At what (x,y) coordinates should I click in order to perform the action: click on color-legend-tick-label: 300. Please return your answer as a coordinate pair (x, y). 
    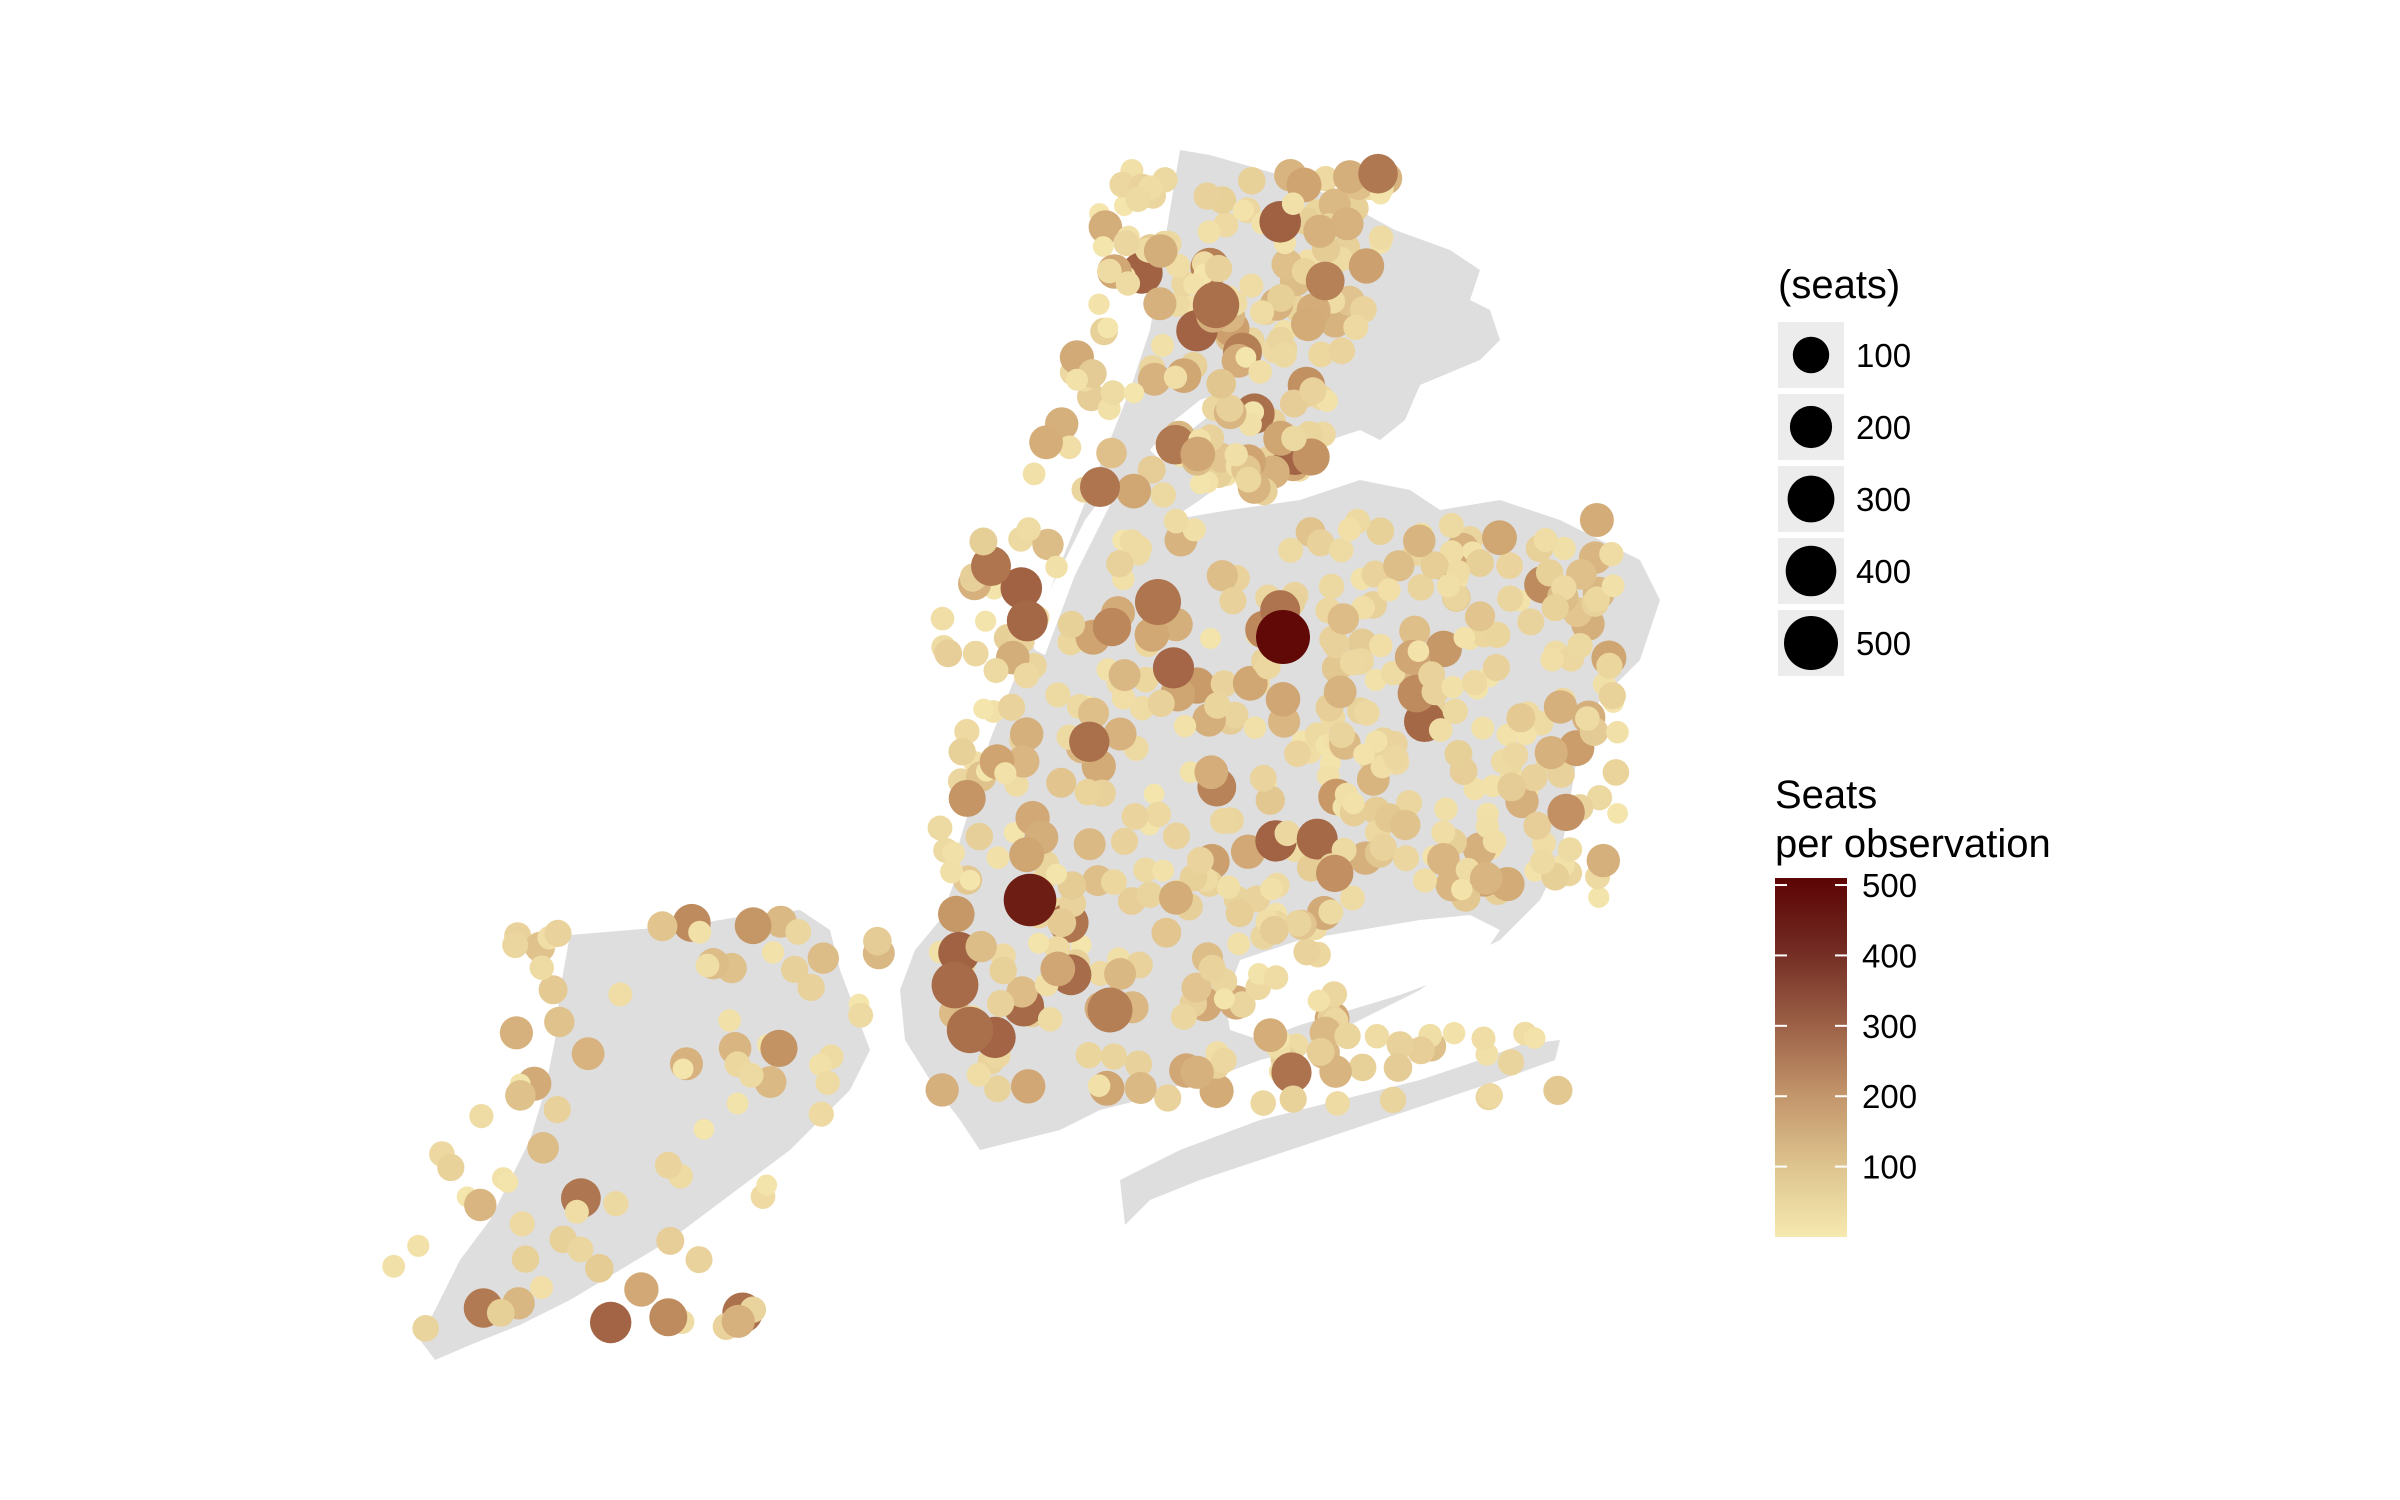
    Looking at the image, I should click on (1889, 1026).